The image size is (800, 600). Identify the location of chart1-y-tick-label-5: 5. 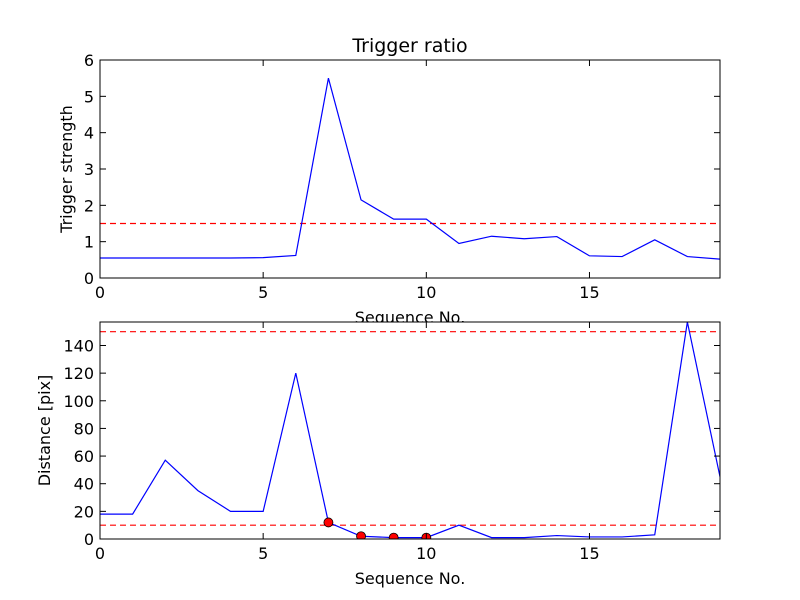
(89, 96).